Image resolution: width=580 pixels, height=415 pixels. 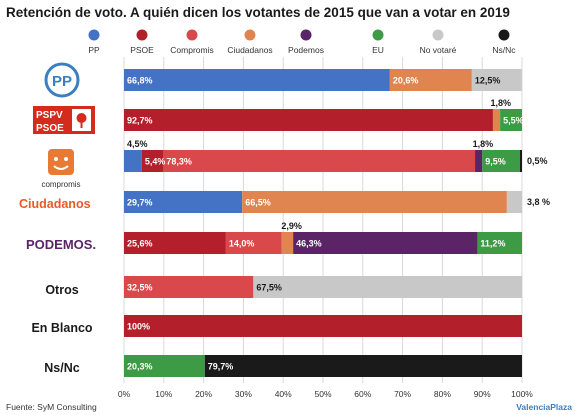 What do you see at coordinates (137, 144) in the screenshot?
I see `data-label: 4,5%` at bounding box center [137, 144].